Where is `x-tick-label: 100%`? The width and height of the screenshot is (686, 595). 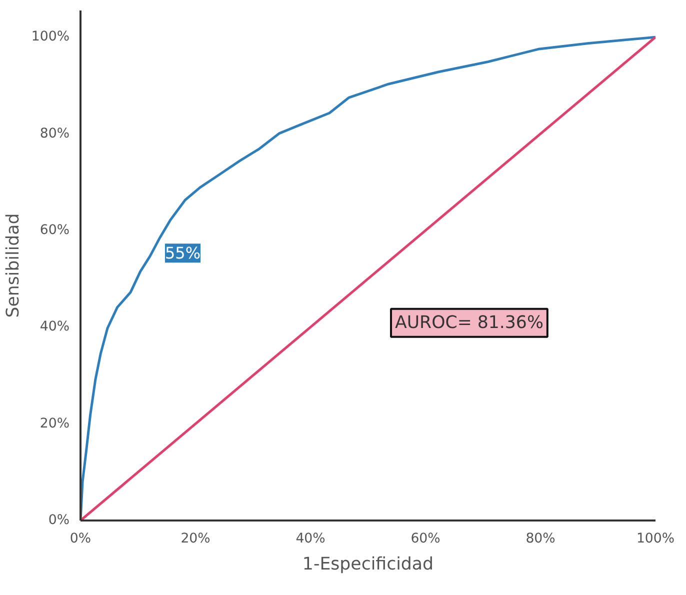 x-tick-label: 100% is located at coordinates (655, 539).